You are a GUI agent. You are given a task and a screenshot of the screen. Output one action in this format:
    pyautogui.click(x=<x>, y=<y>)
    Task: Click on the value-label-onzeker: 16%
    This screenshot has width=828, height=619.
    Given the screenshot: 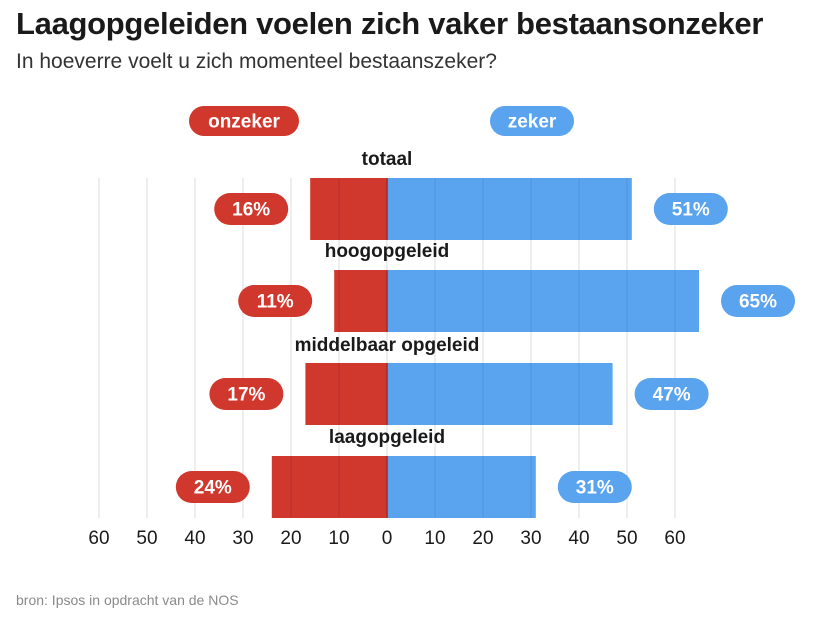 What is the action you would take?
    pyautogui.click(x=251, y=209)
    